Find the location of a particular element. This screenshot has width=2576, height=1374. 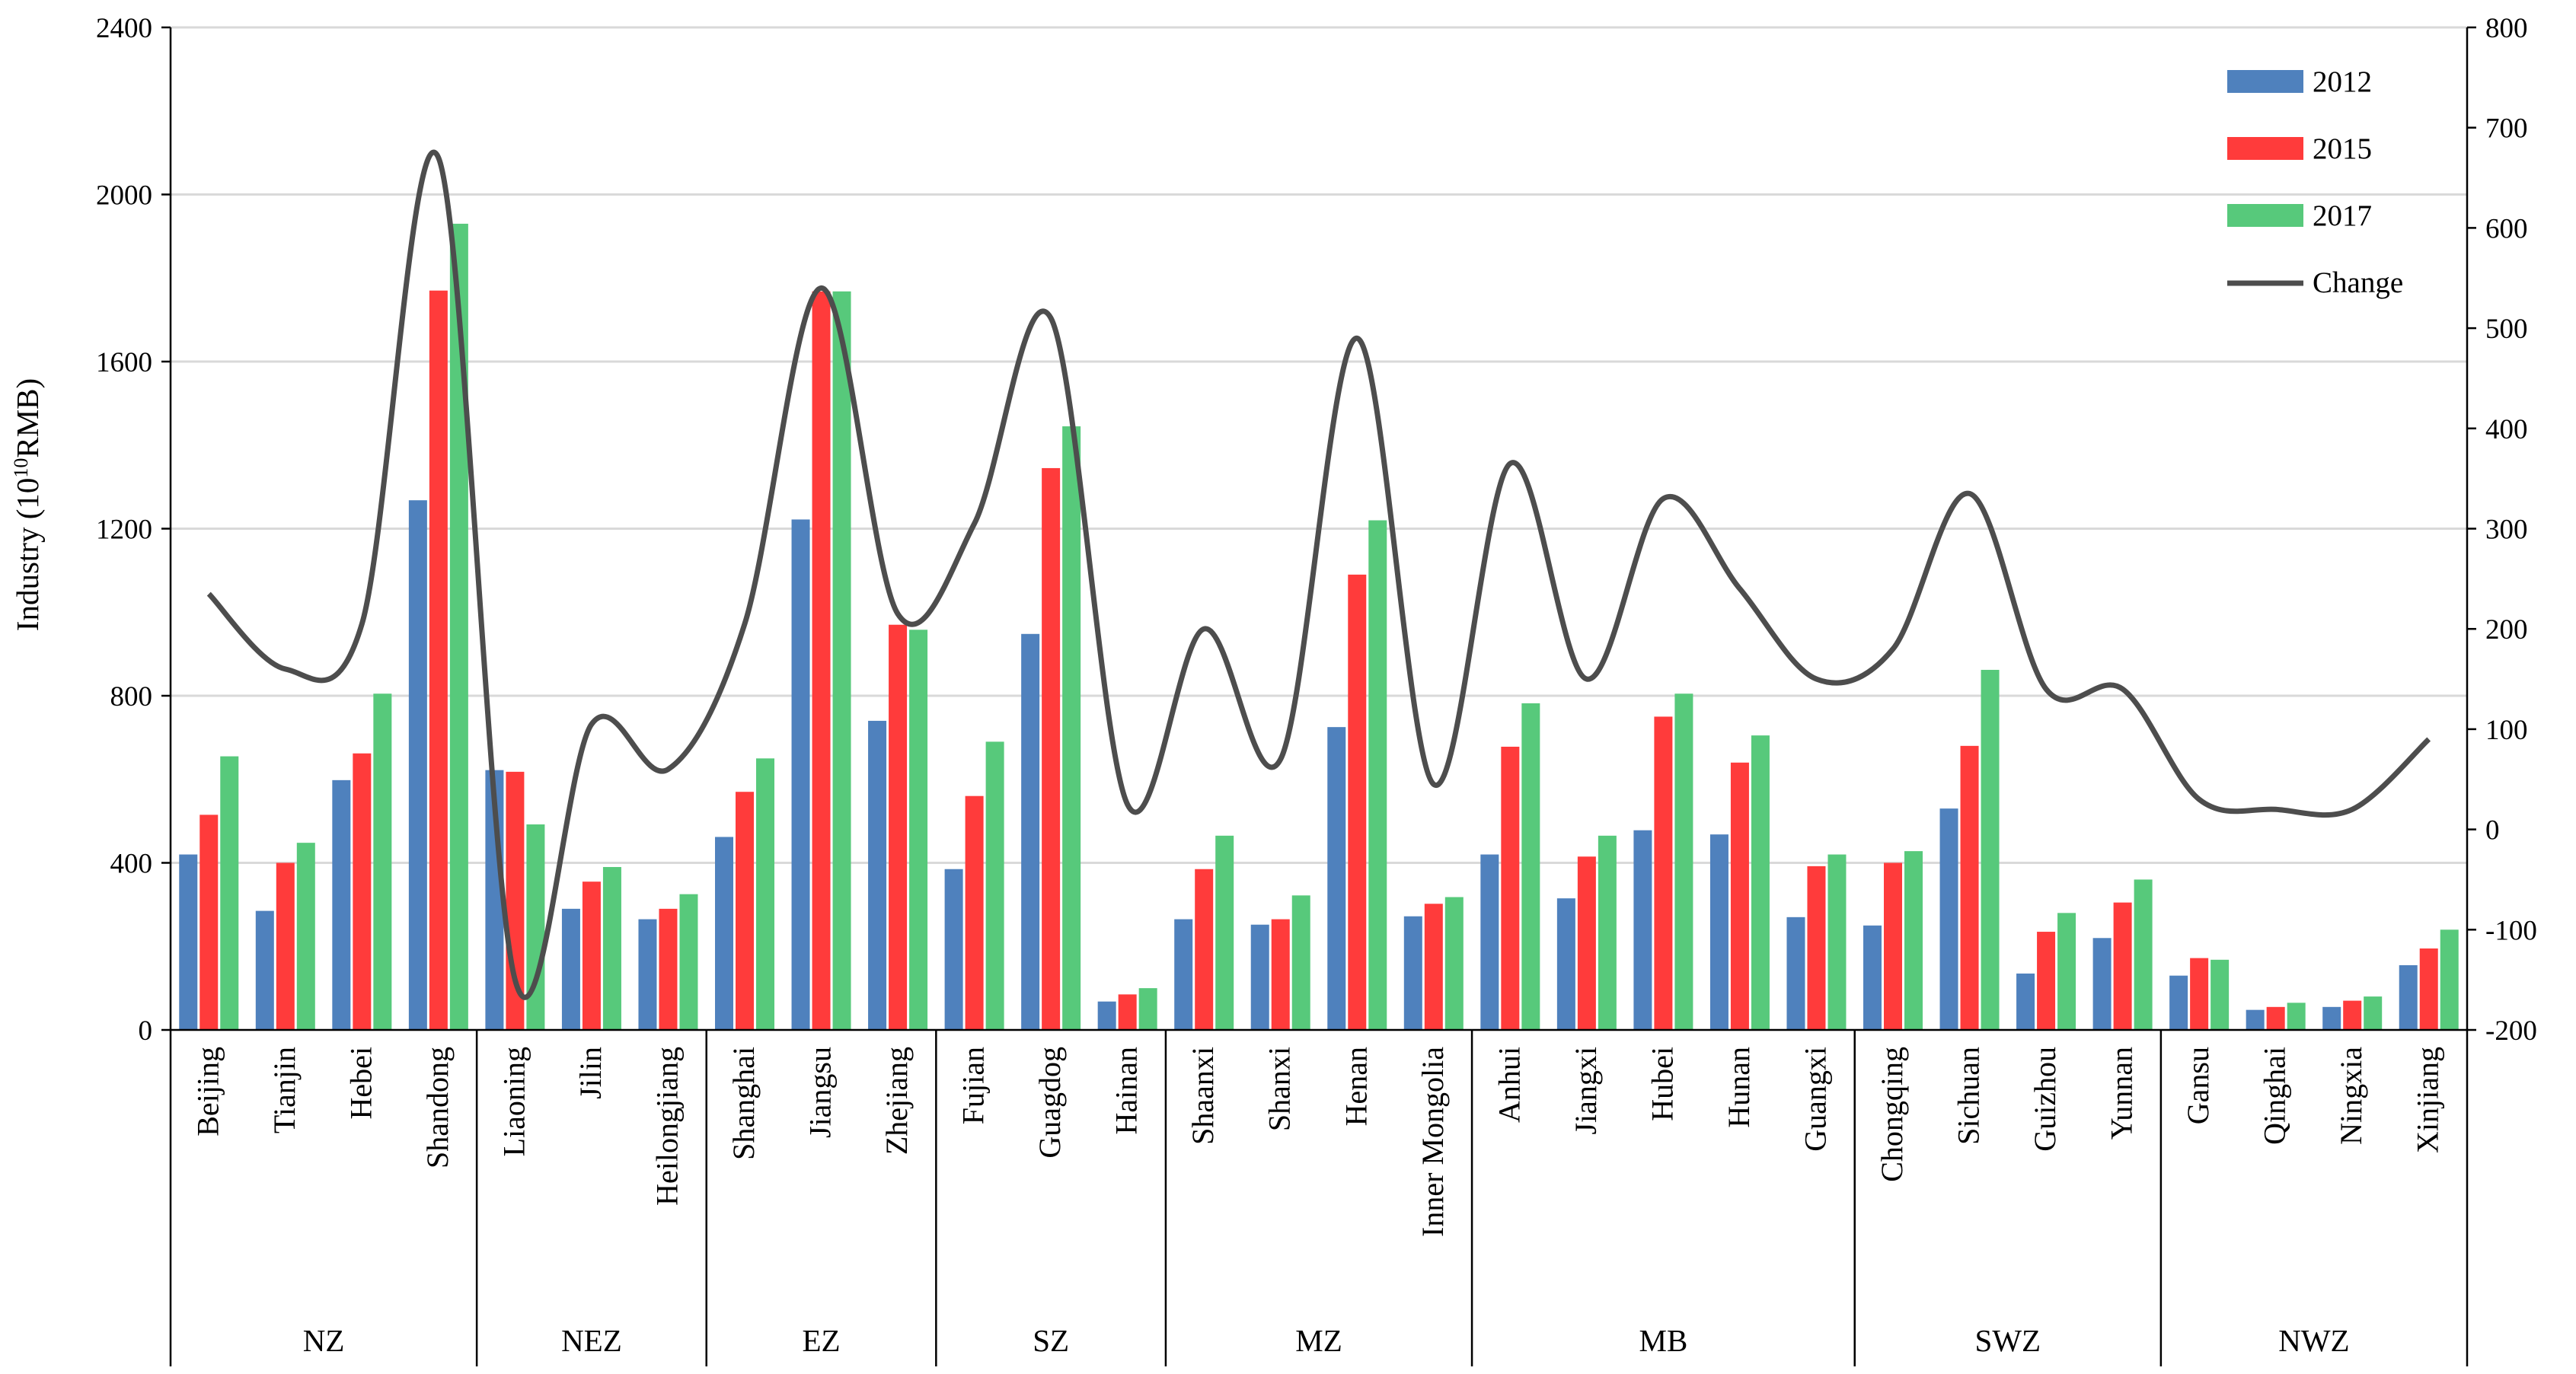

category-label: Heilongjiang is located at coordinates (667, 1126).